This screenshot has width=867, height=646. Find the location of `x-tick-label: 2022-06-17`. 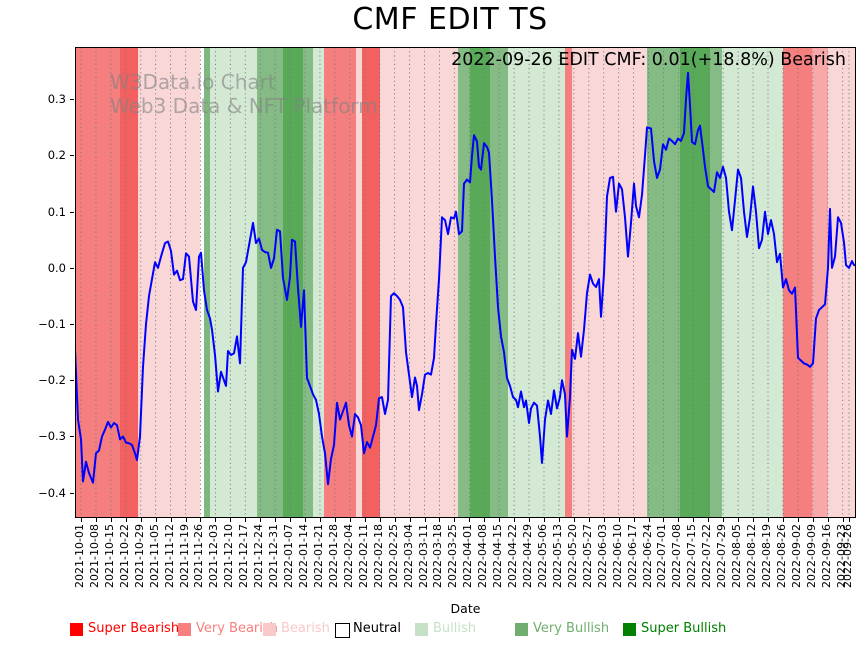

x-tick-label: 2022-06-17 is located at coordinates (632, 556).